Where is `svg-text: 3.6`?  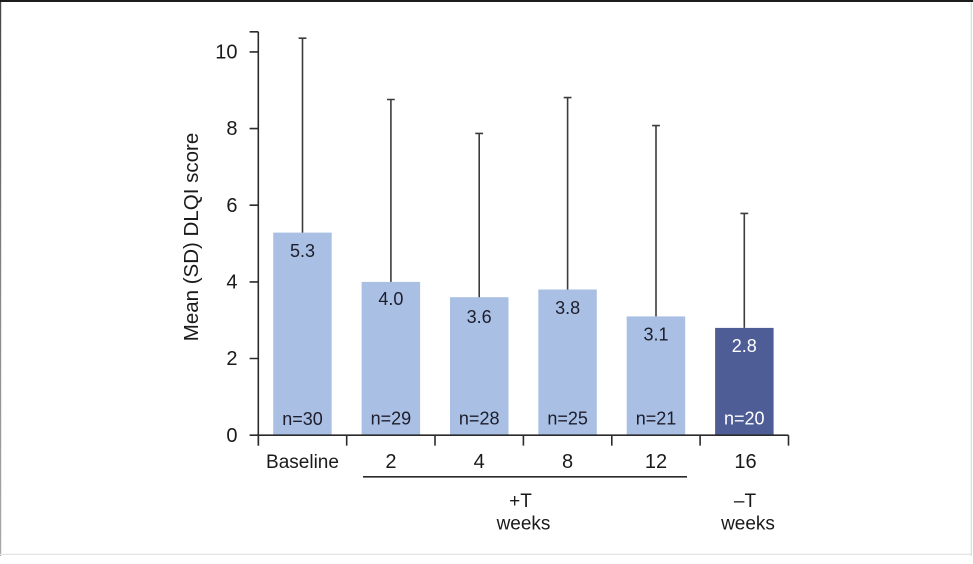
svg-text: 3.6 is located at coordinates (479, 317).